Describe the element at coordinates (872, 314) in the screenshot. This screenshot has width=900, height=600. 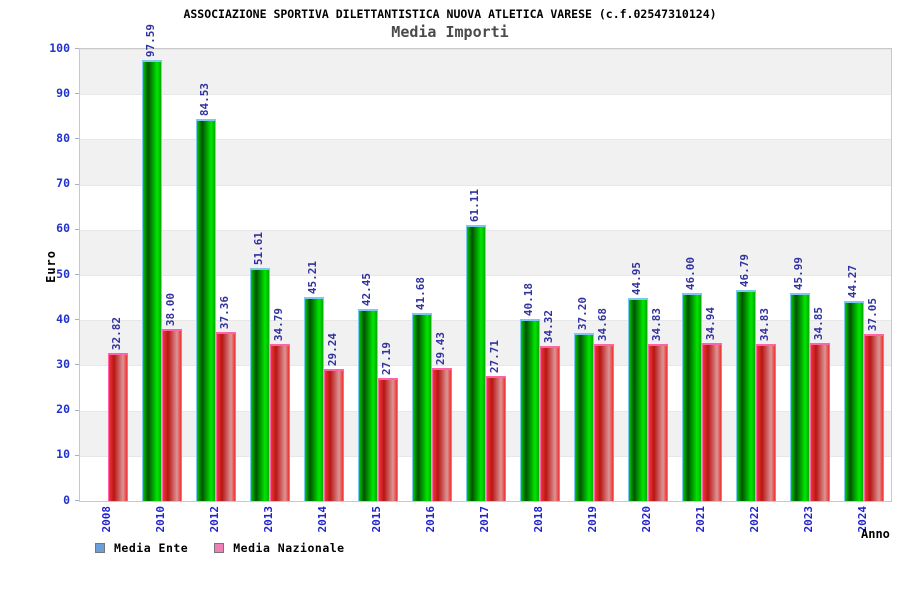
I see `bar-value-label: 37.05` at that location.